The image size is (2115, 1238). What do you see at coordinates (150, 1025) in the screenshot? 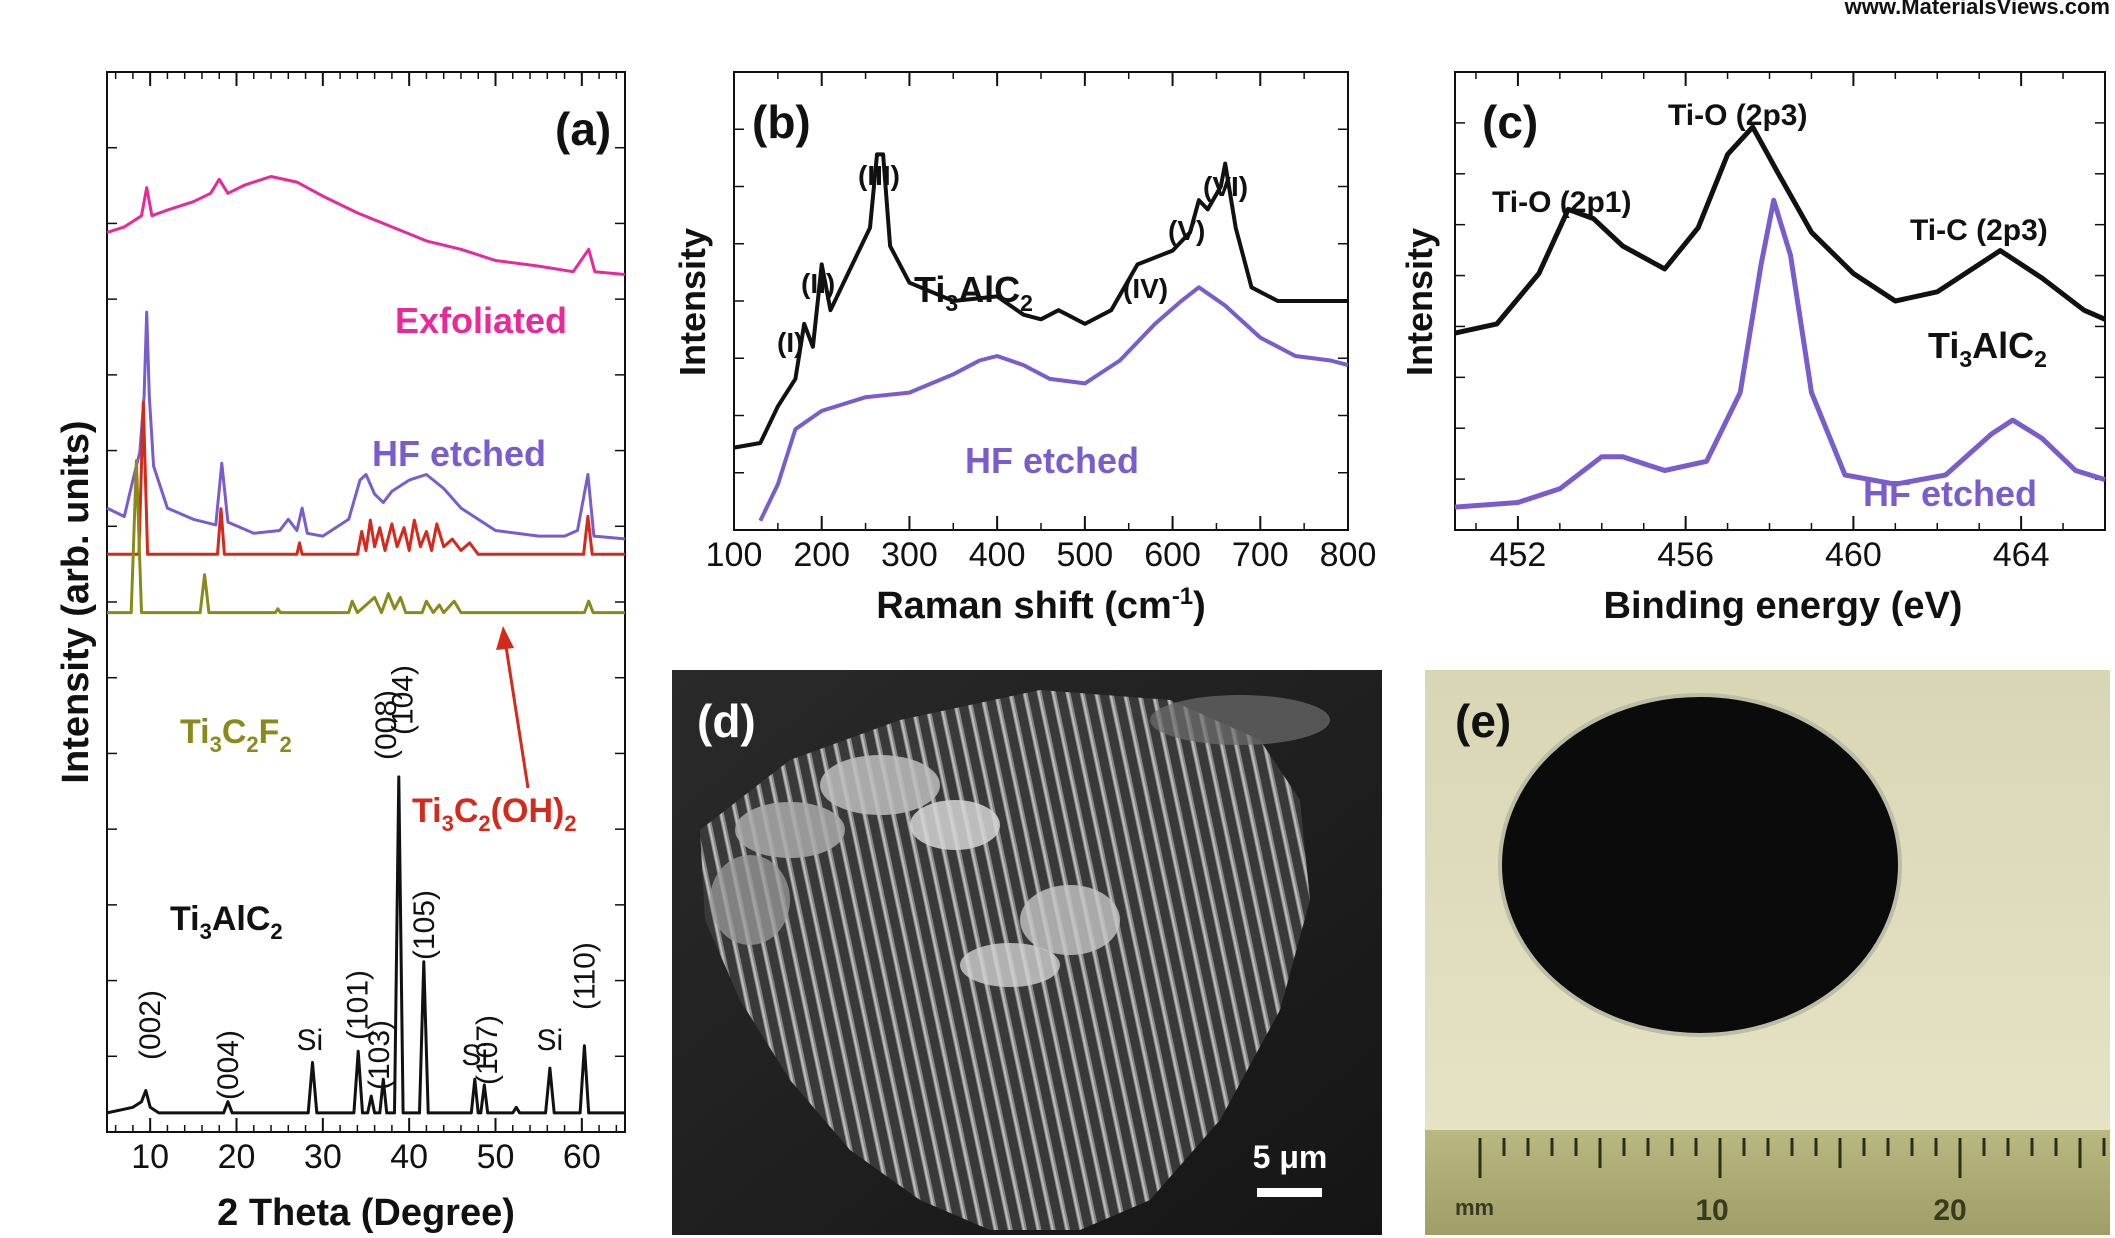
I see `peak-label-002: (002)` at bounding box center [150, 1025].